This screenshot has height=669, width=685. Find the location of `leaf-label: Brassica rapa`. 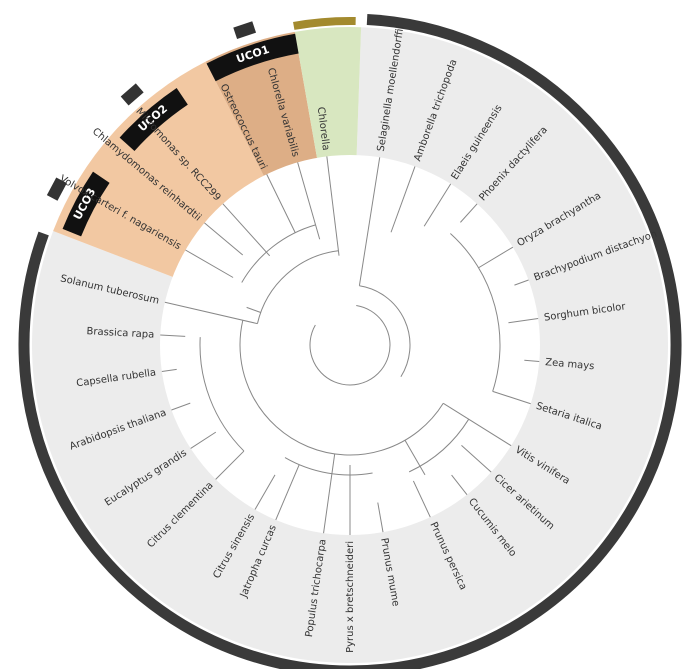

leaf-label: Brassica rapa is located at coordinates (120, 333).